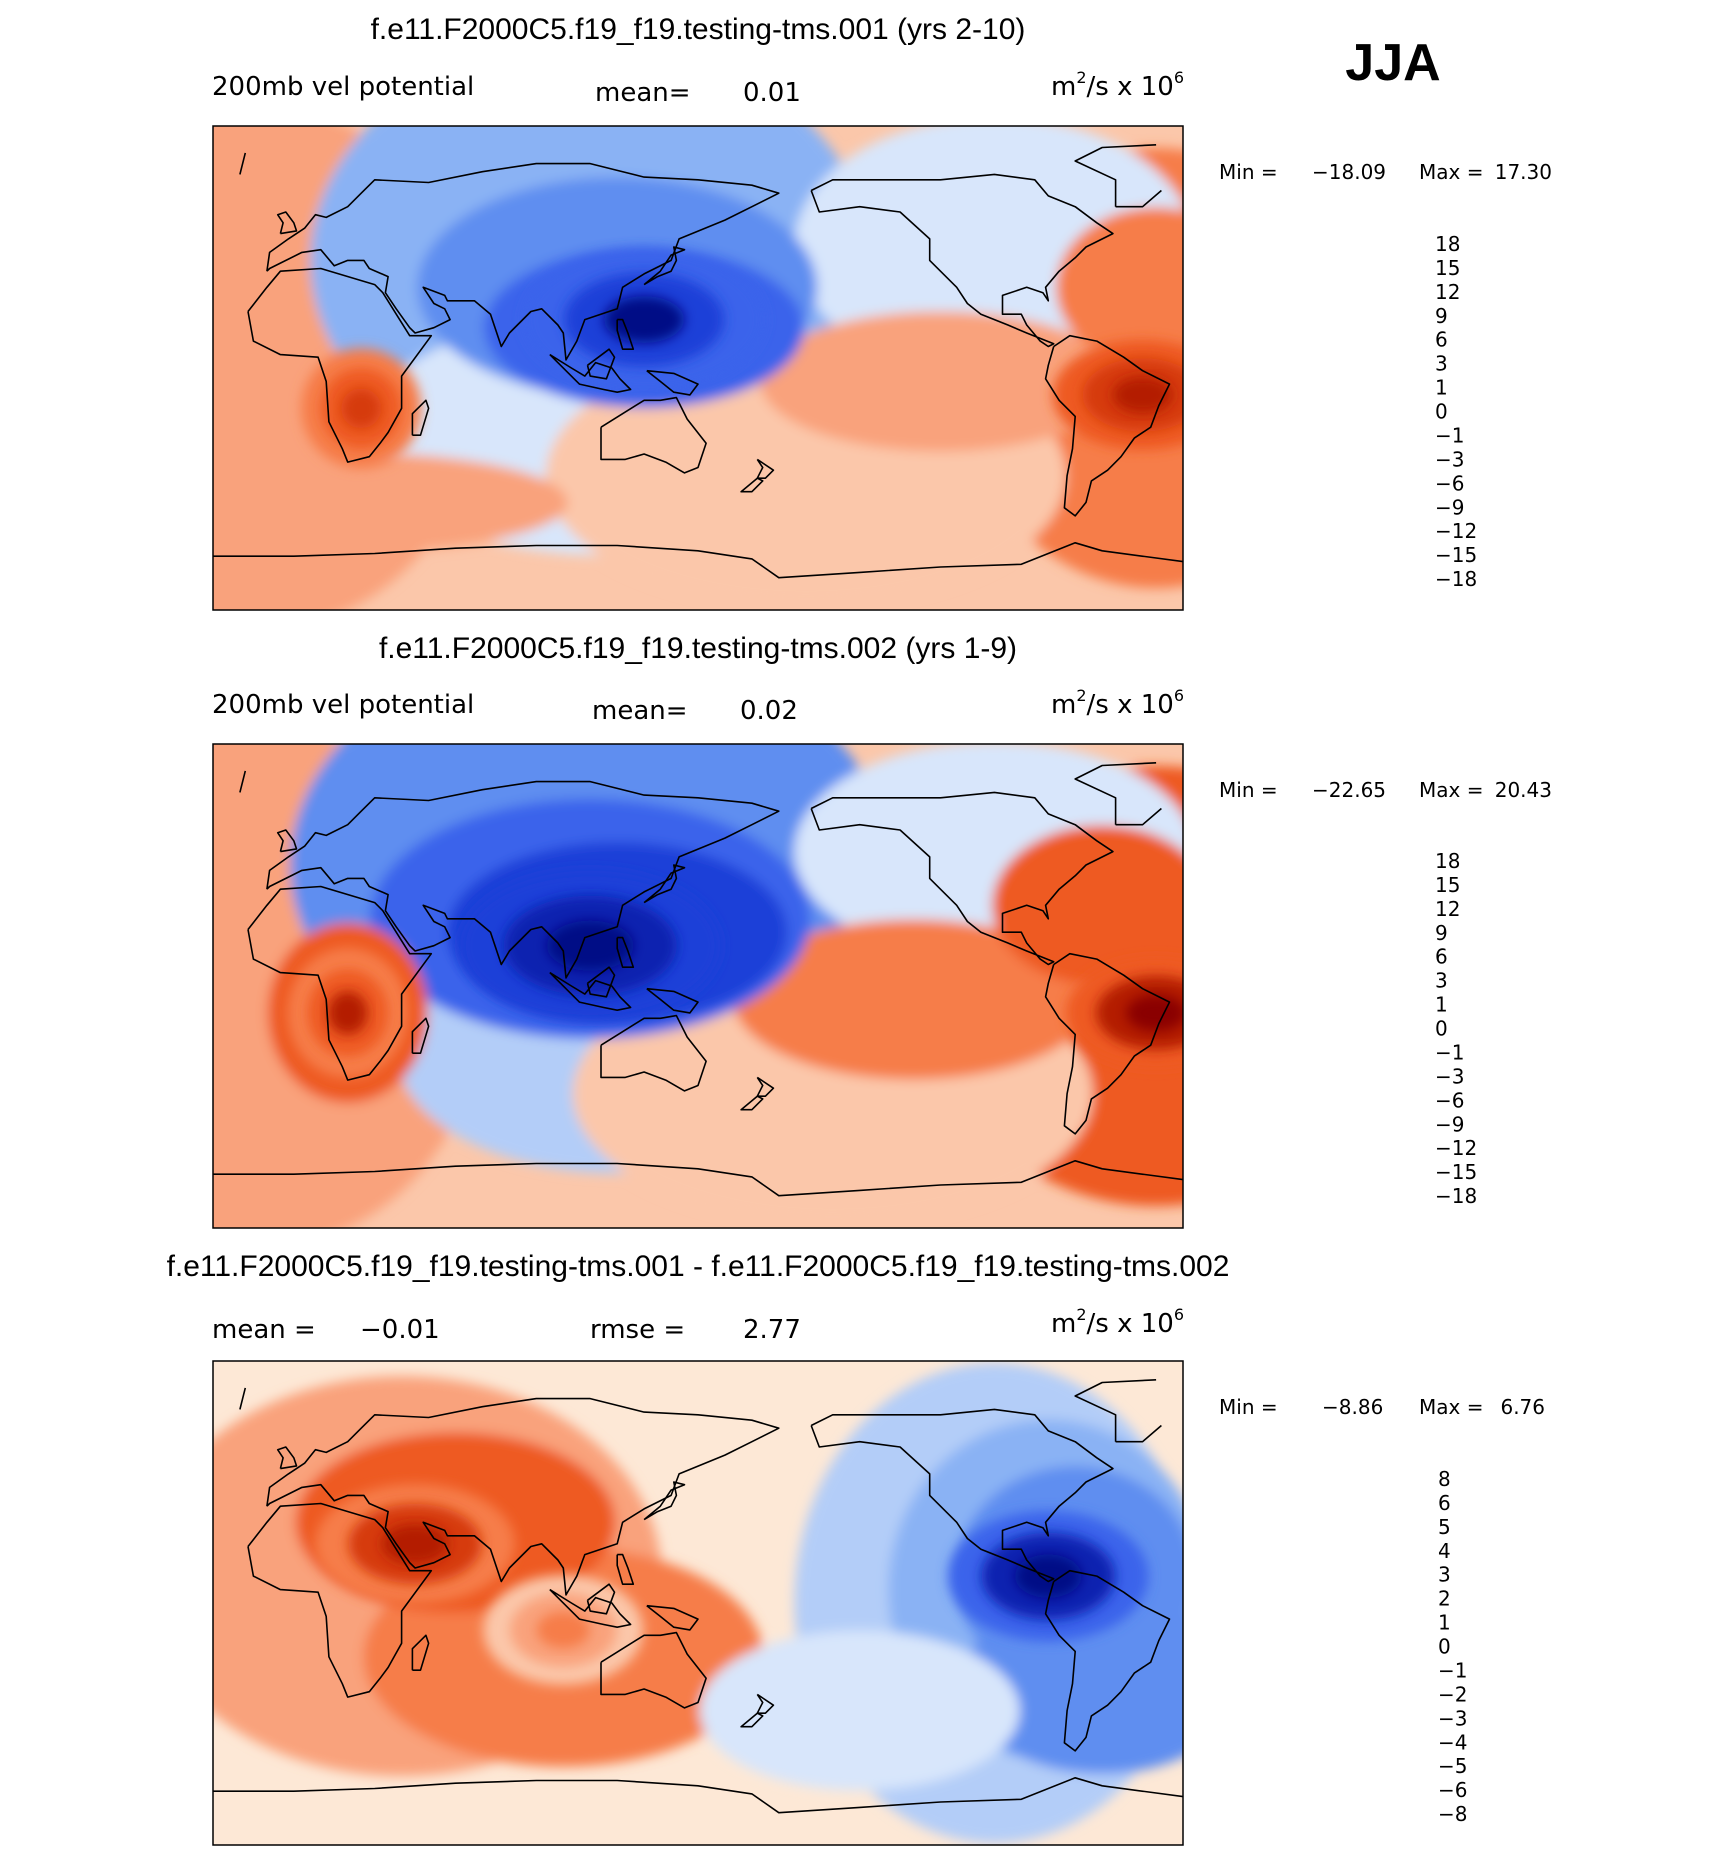 The width and height of the screenshot is (1710, 1853). What do you see at coordinates (1349, 790) in the screenshot?
I see `panel-2-min-value: −22.65` at bounding box center [1349, 790].